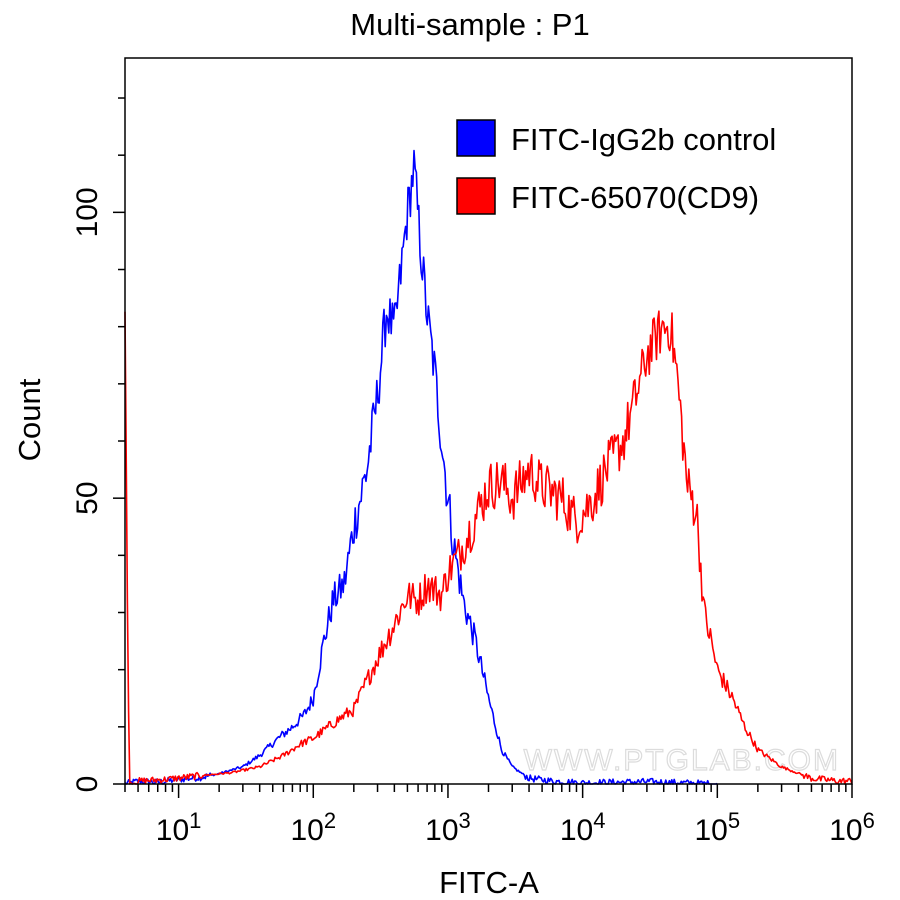  Describe the element at coordinates (87, 212) in the screenshot. I see `y-tick-label: 100` at that location.